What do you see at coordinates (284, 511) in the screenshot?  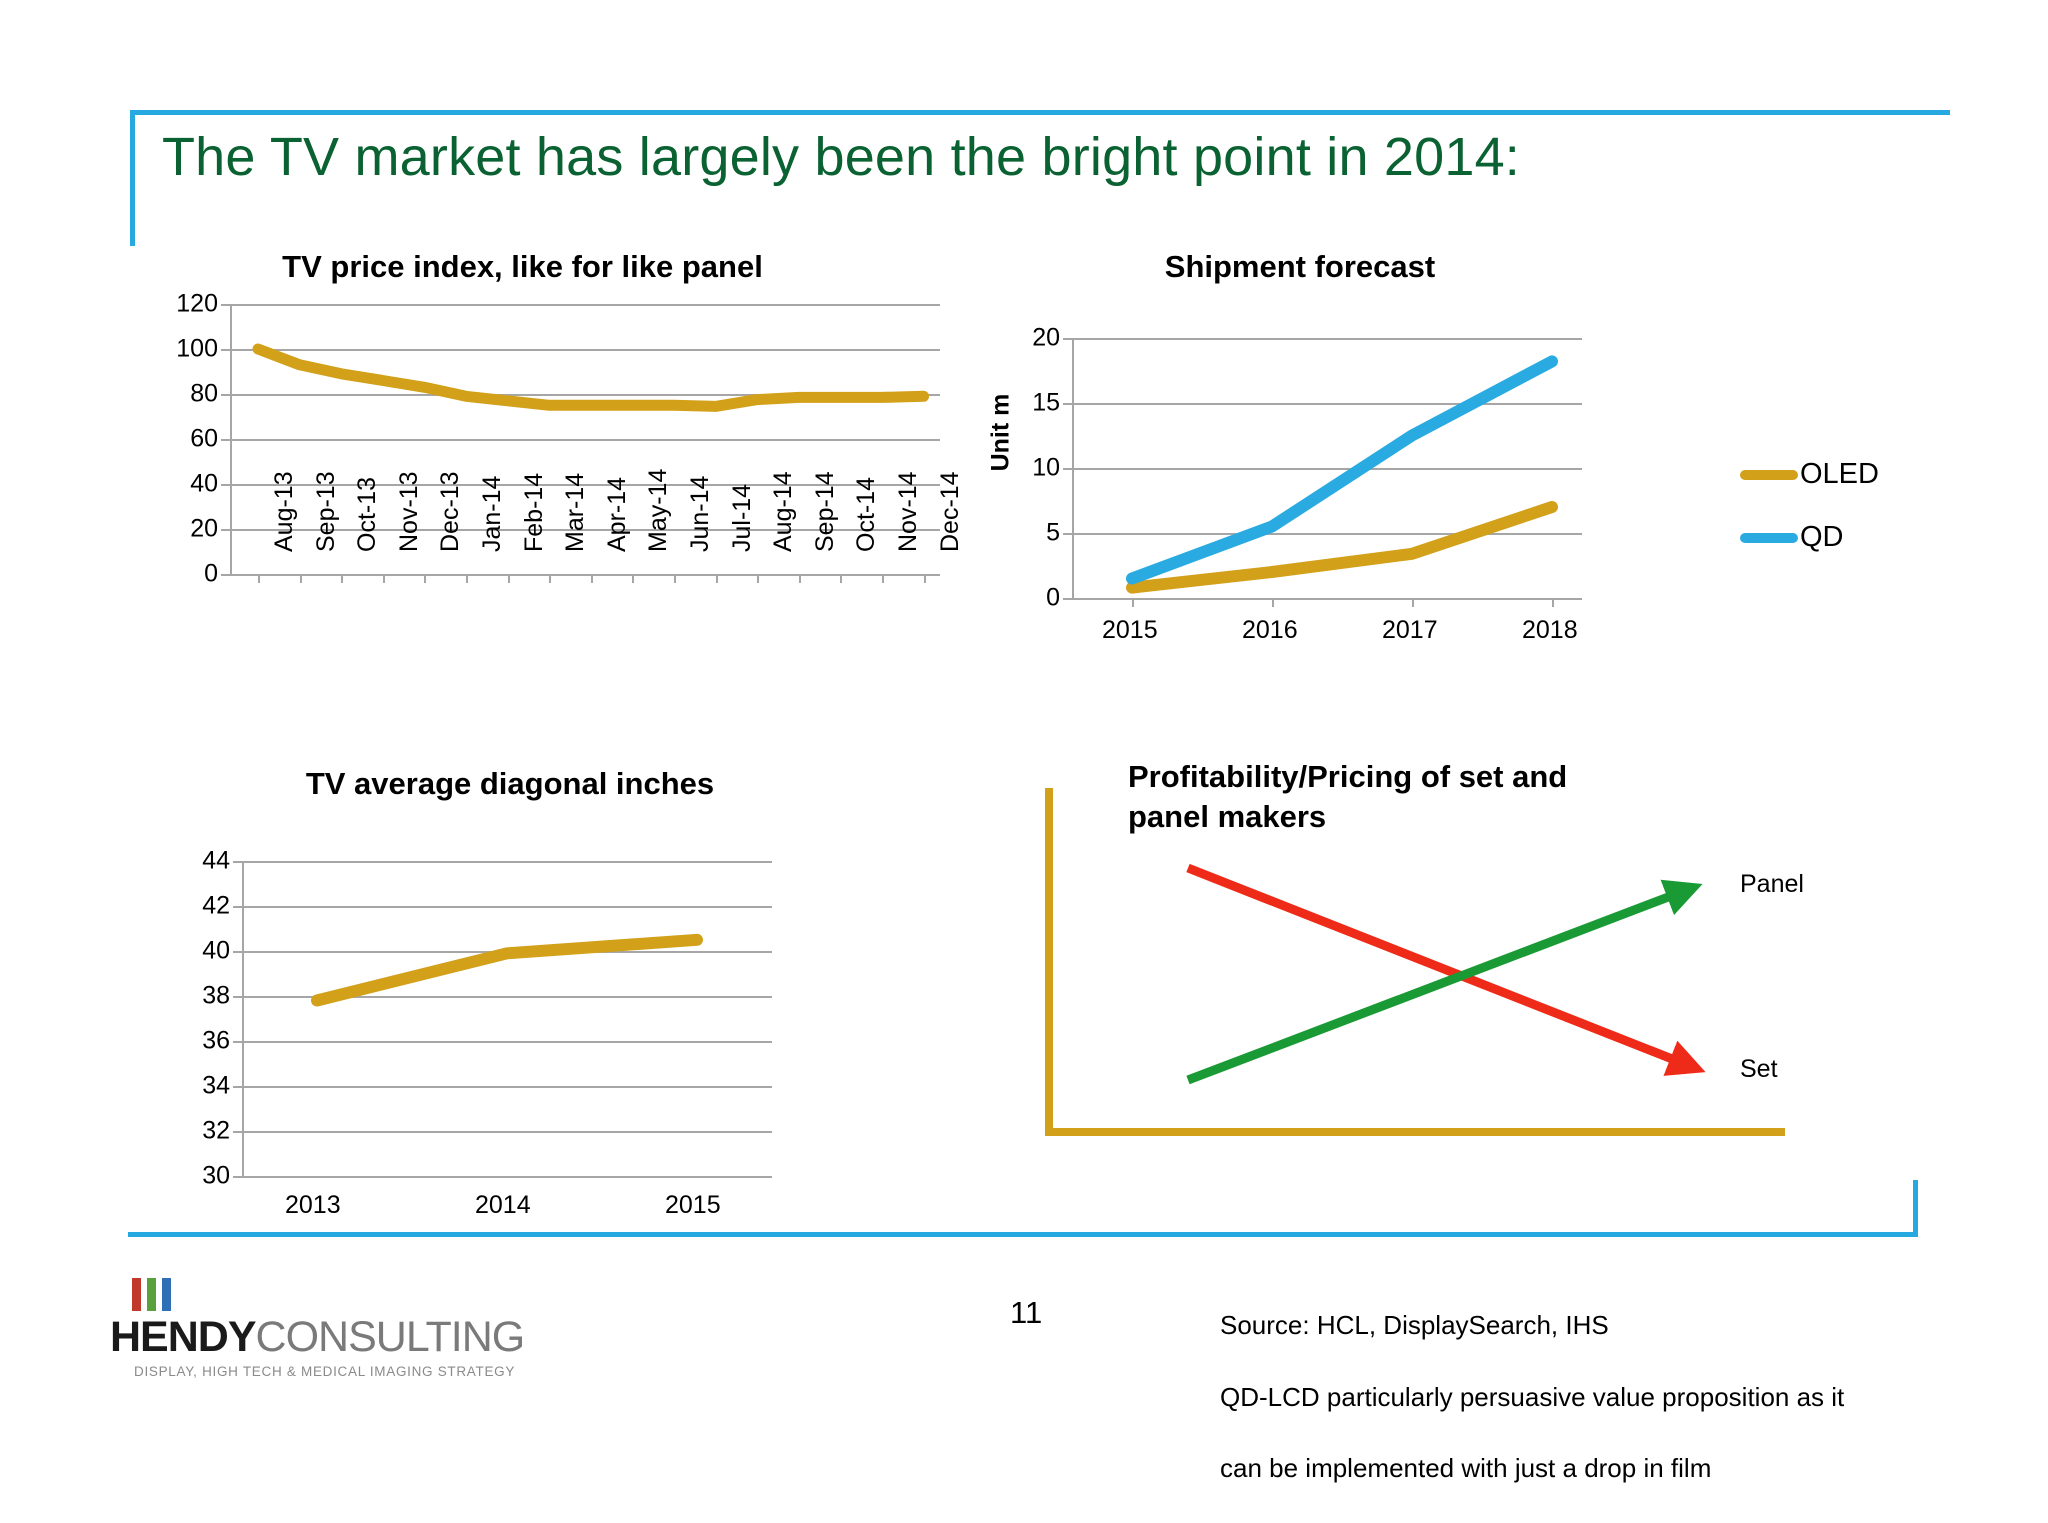 I see `x-tick-label: Aug-13` at bounding box center [284, 511].